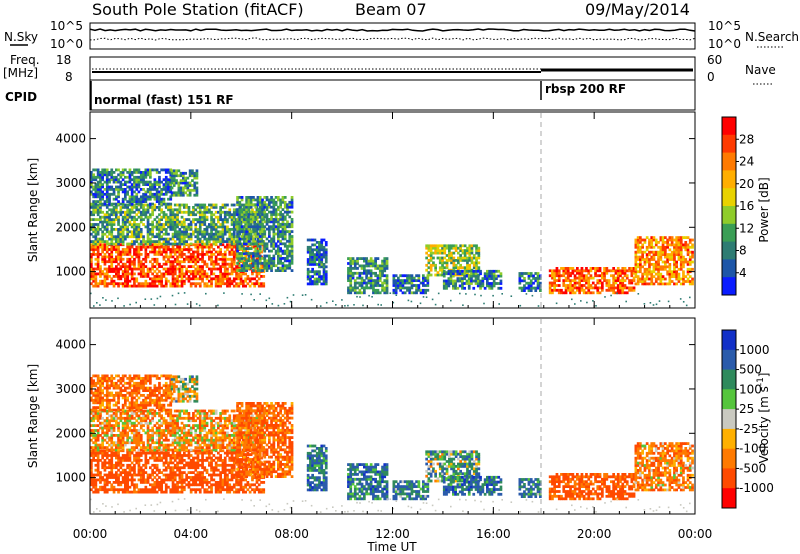 The image size is (800, 554). I want to click on noise-sky-label: N.Sky, so click(21, 37).